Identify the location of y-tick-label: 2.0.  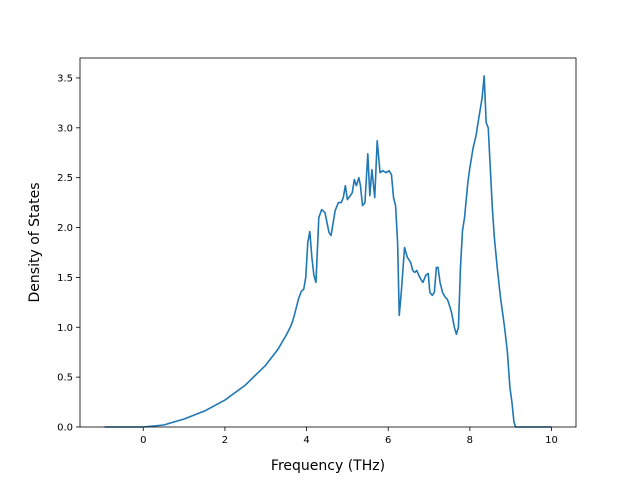
(65, 228).